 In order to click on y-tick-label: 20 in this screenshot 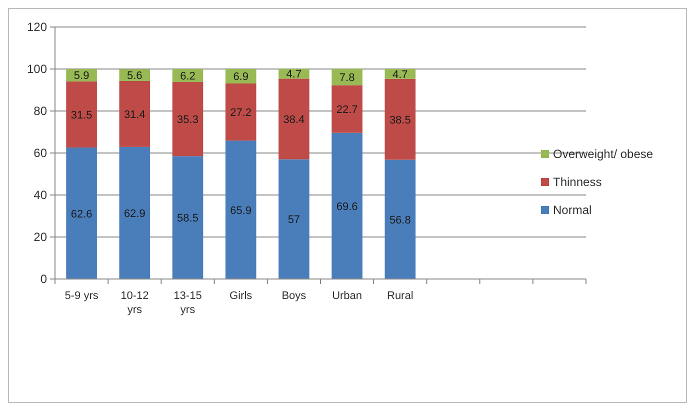, I will do `click(41, 237)`.